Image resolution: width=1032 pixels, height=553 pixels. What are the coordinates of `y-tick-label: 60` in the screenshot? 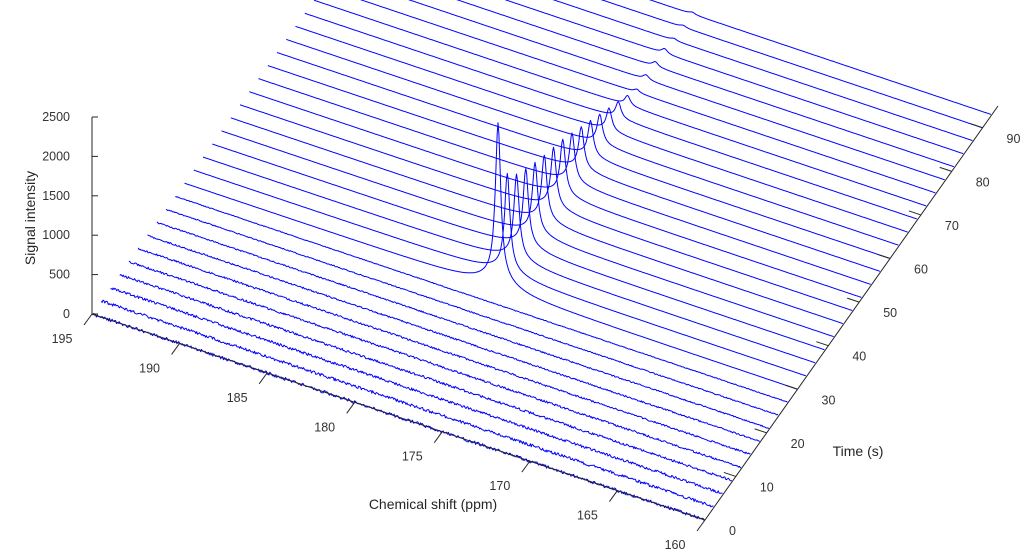 It's located at (921, 270).